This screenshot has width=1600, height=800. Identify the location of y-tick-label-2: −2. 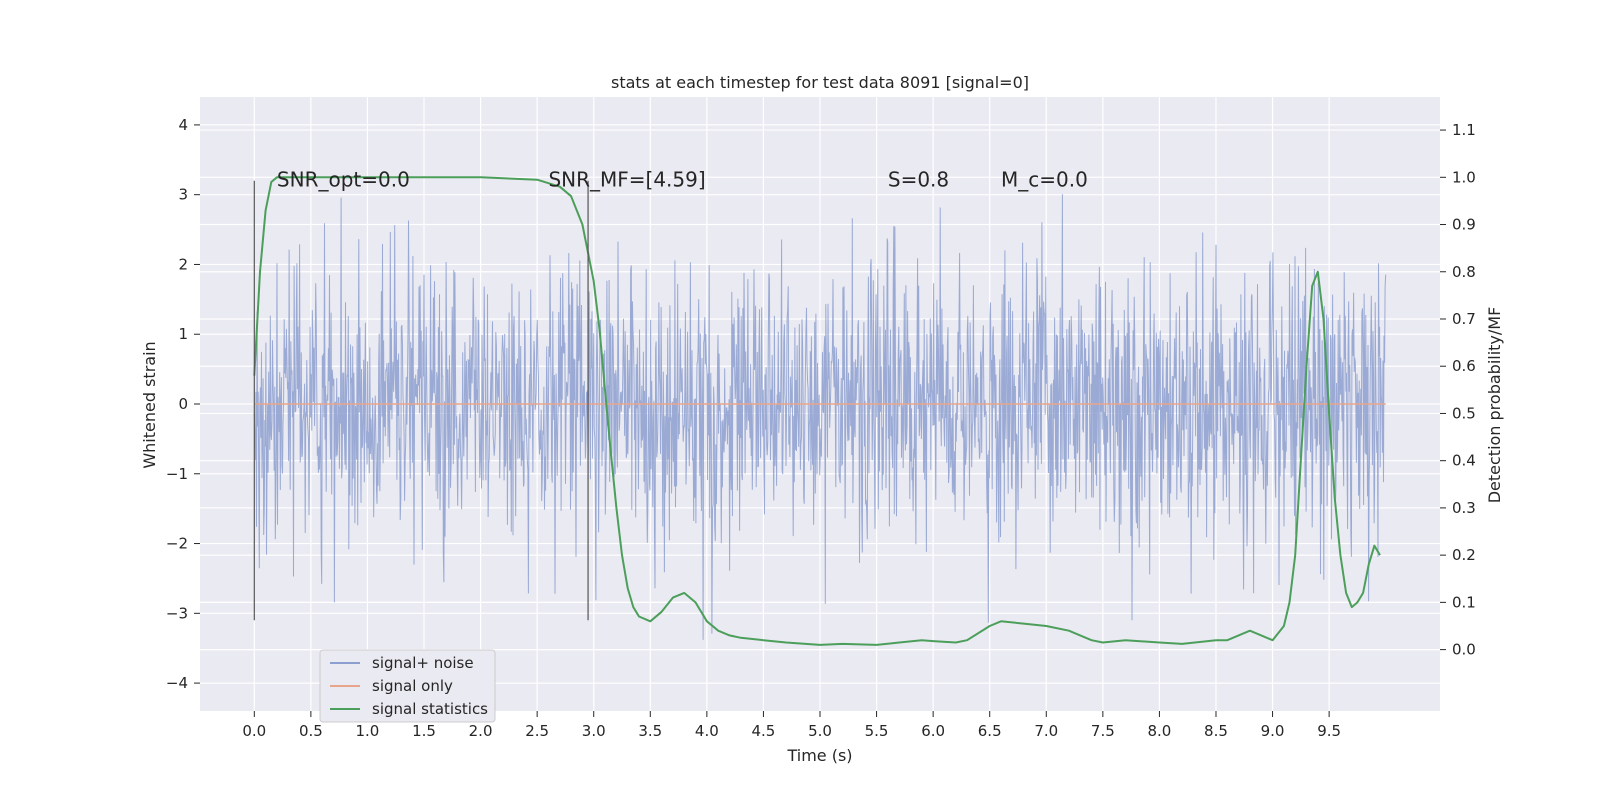
(177, 544).